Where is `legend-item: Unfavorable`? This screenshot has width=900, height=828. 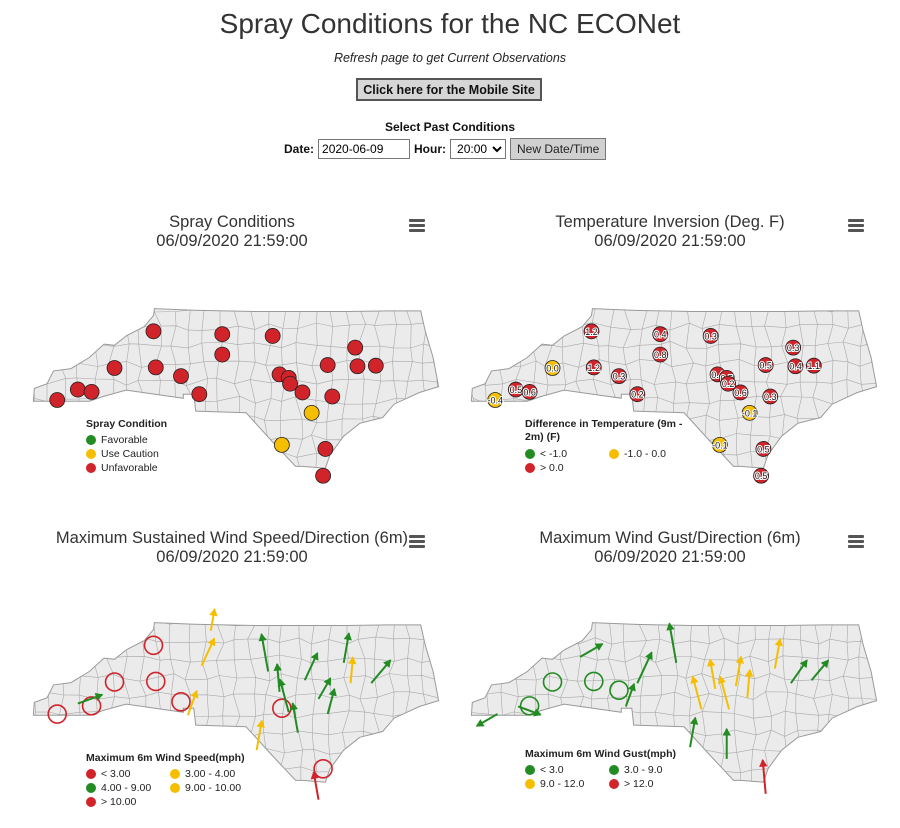 legend-item: Unfavorable is located at coordinates (126, 468).